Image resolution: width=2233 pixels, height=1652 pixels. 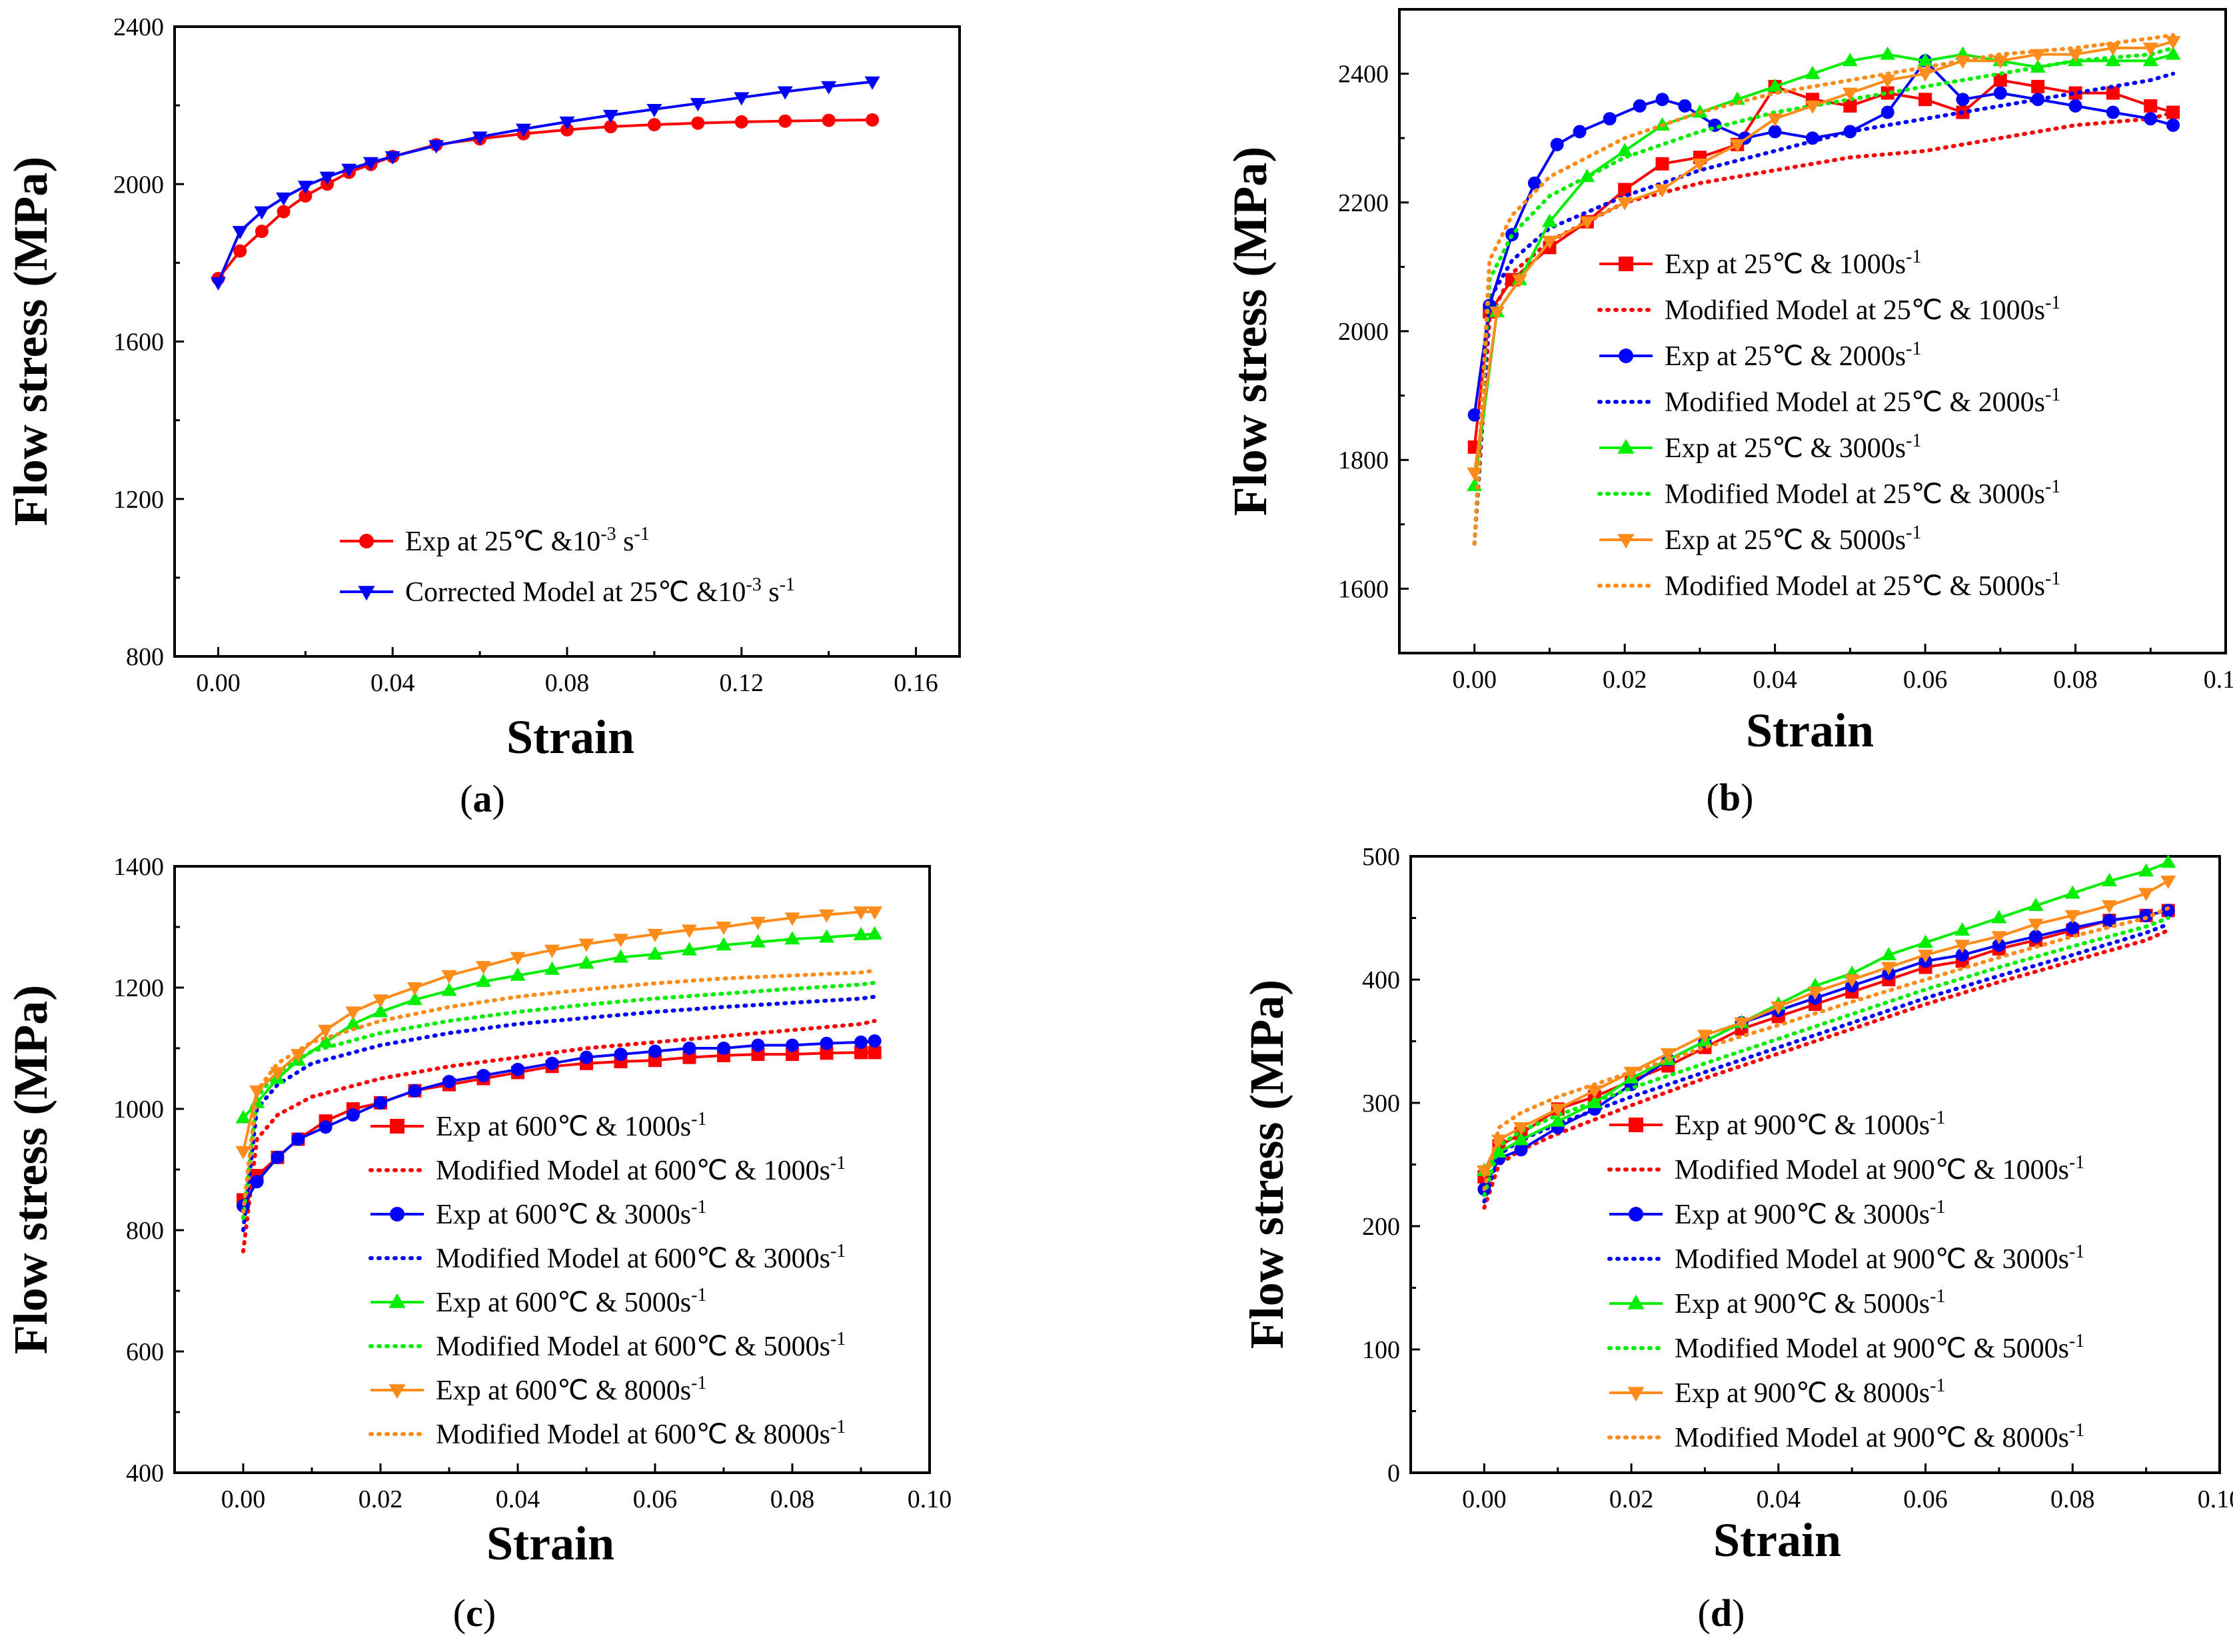 What do you see at coordinates (1381, 1227) in the screenshot?
I see `y-tick-label: 200` at bounding box center [1381, 1227].